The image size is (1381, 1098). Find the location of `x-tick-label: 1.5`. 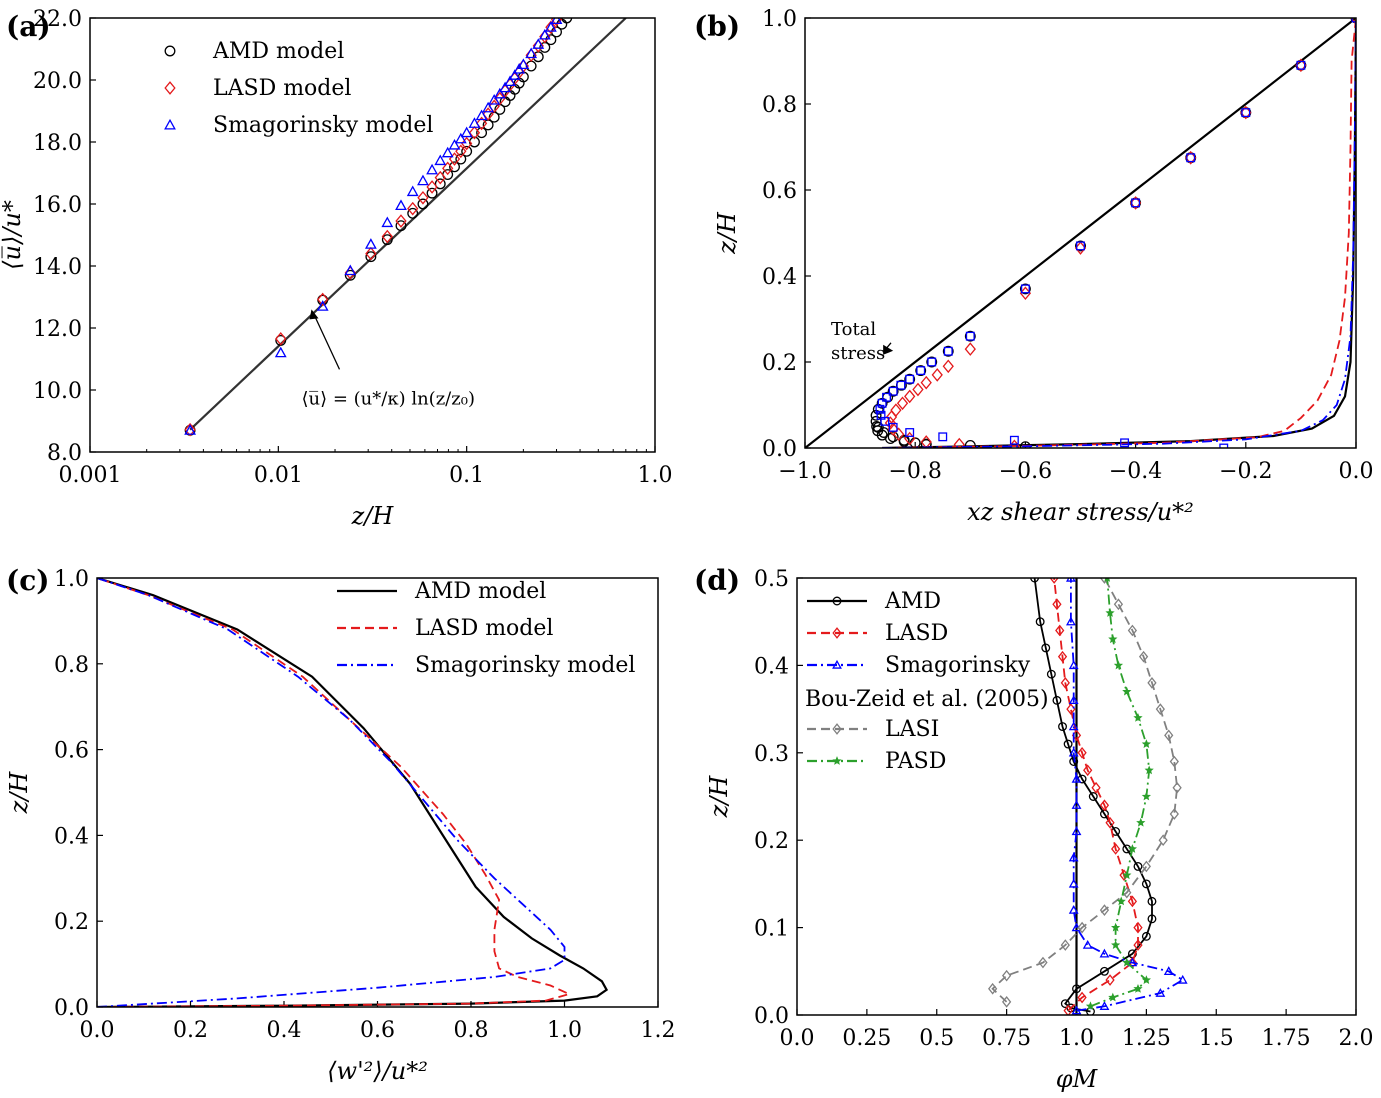

x-tick-label: 1.5 is located at coordinates (1216, 1038).